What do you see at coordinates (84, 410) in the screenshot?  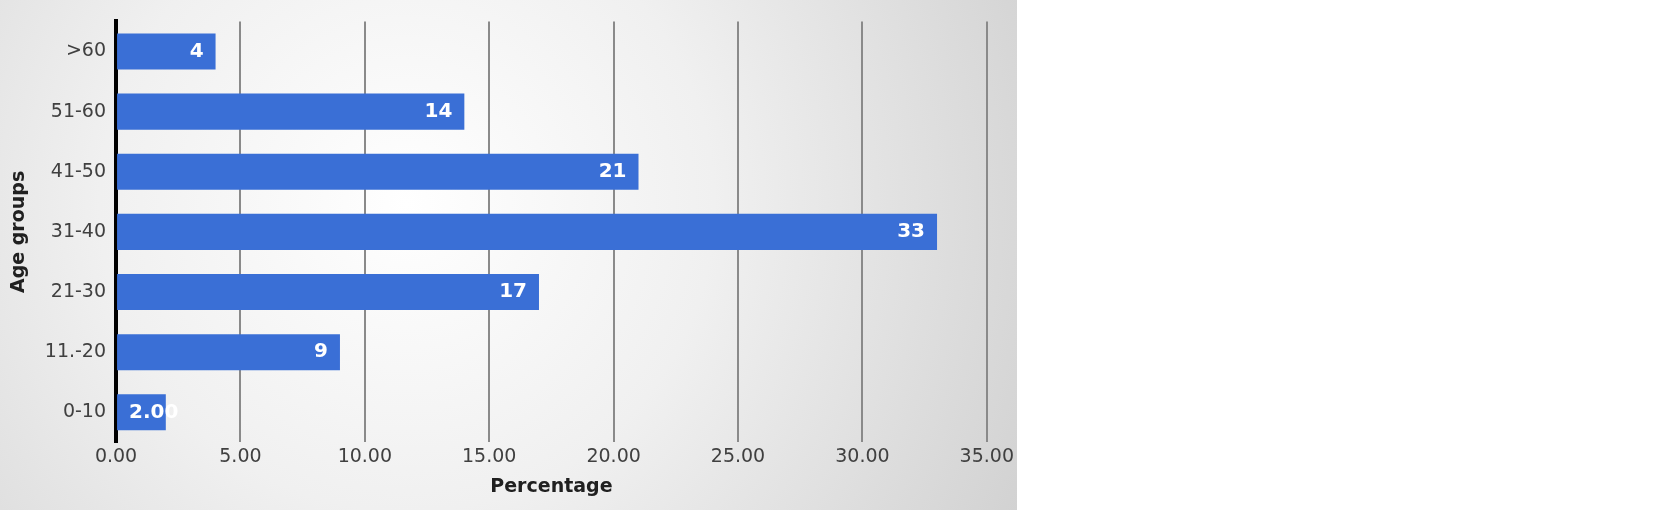 I see `y-tick-label: 0-10` at bounding box center [84, 410].